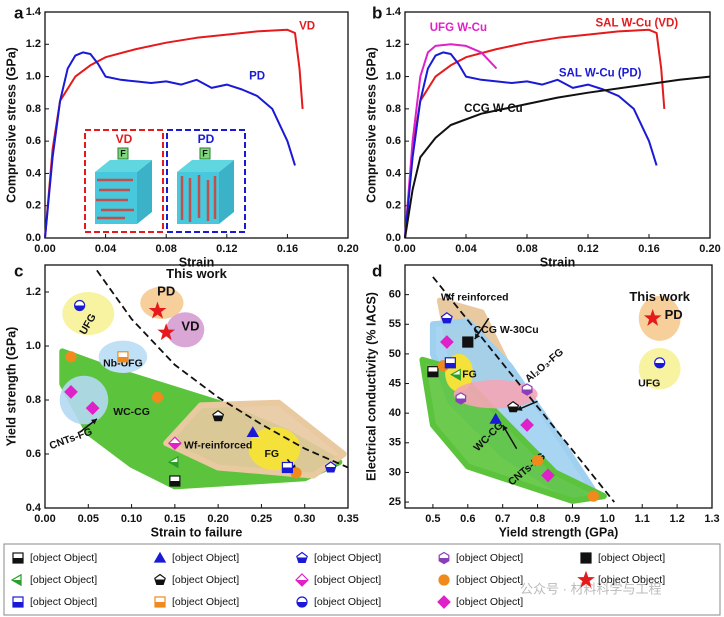 Image resolution: width=724 pixels, height=617 pixels. I want to click on x-tick-label: 1.1, so click(642, 519).